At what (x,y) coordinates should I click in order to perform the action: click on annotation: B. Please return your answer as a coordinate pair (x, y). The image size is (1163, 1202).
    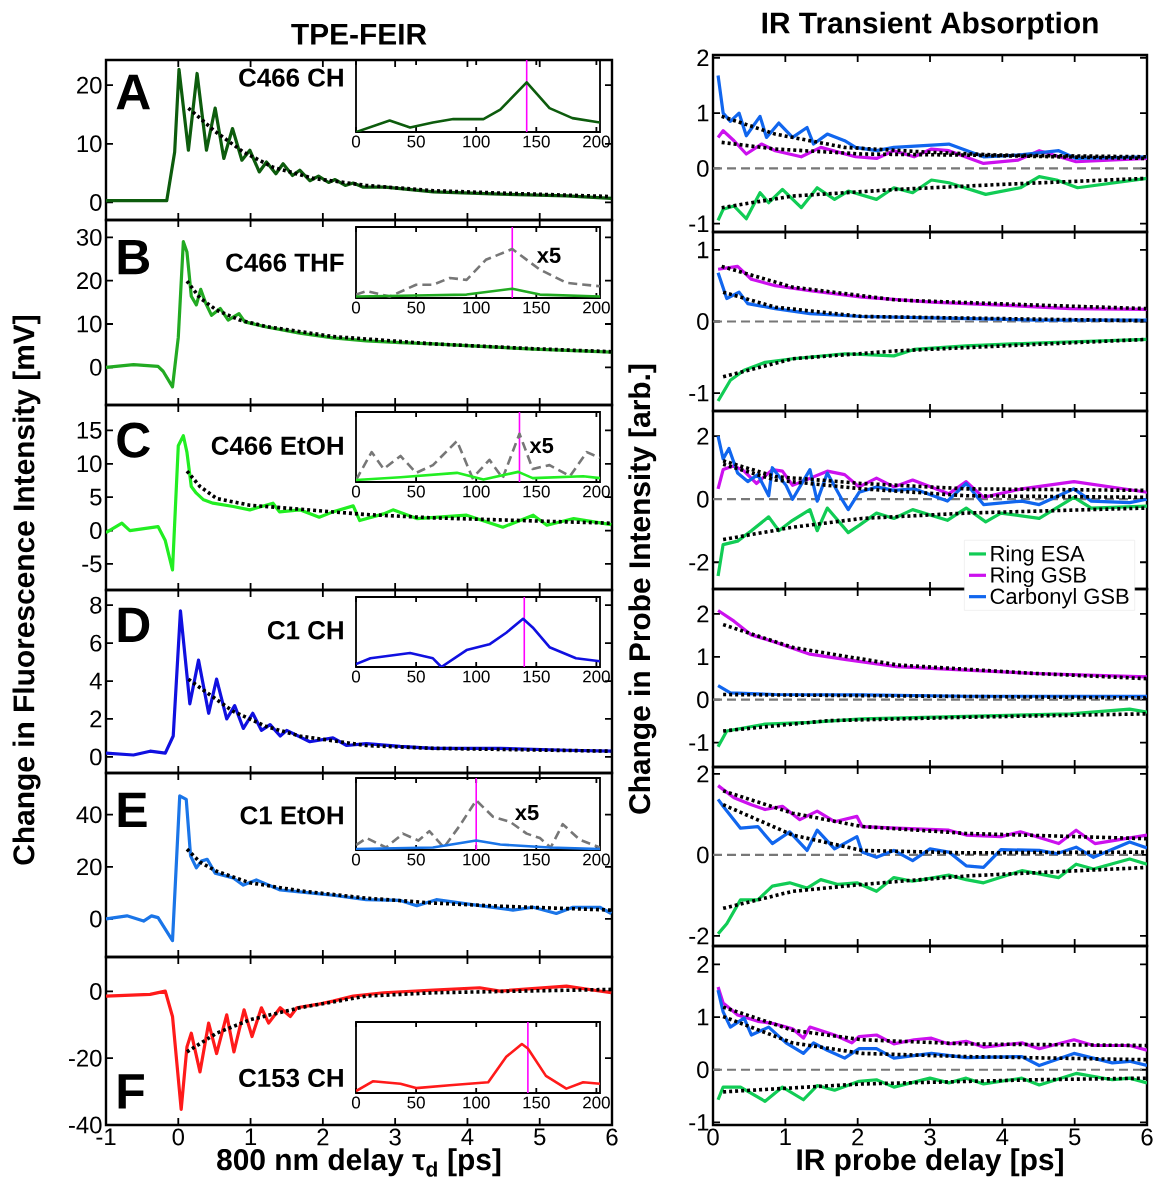
    Looking at the image, I should click on (134, 257).